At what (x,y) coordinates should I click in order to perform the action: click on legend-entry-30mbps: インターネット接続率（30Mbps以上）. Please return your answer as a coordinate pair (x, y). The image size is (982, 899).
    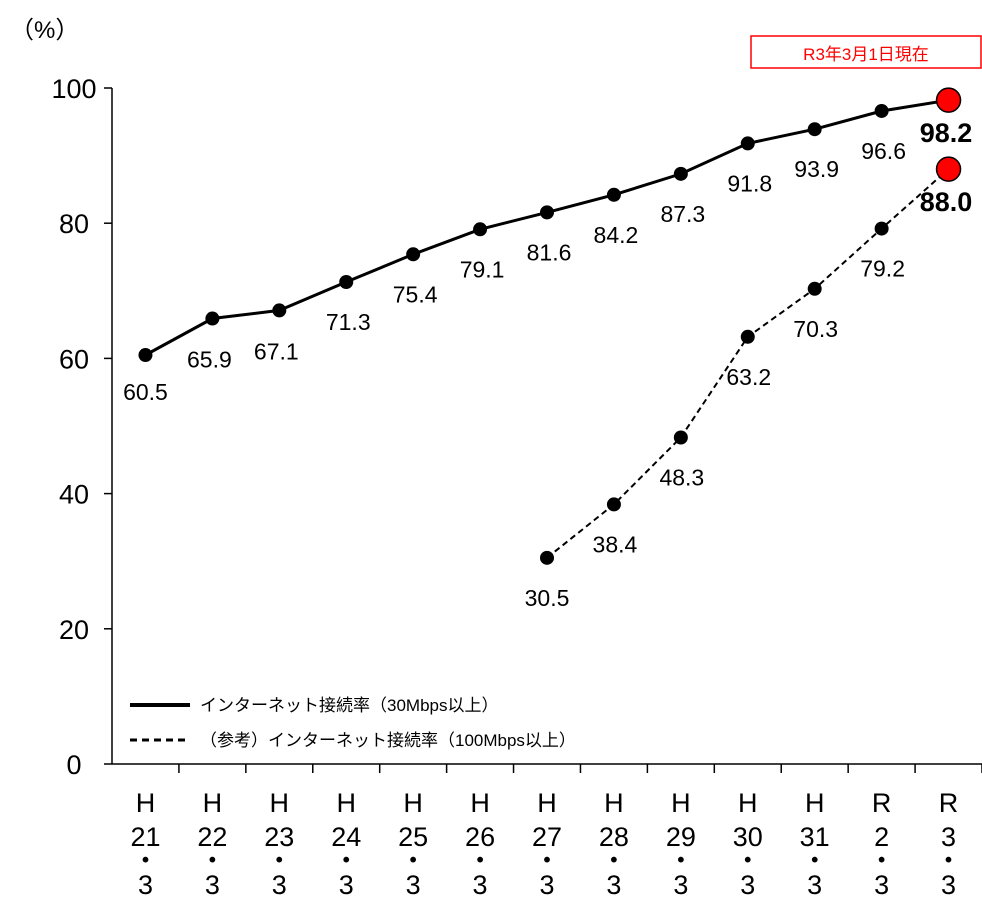
    Looking at the image, I should click on (349, 705).